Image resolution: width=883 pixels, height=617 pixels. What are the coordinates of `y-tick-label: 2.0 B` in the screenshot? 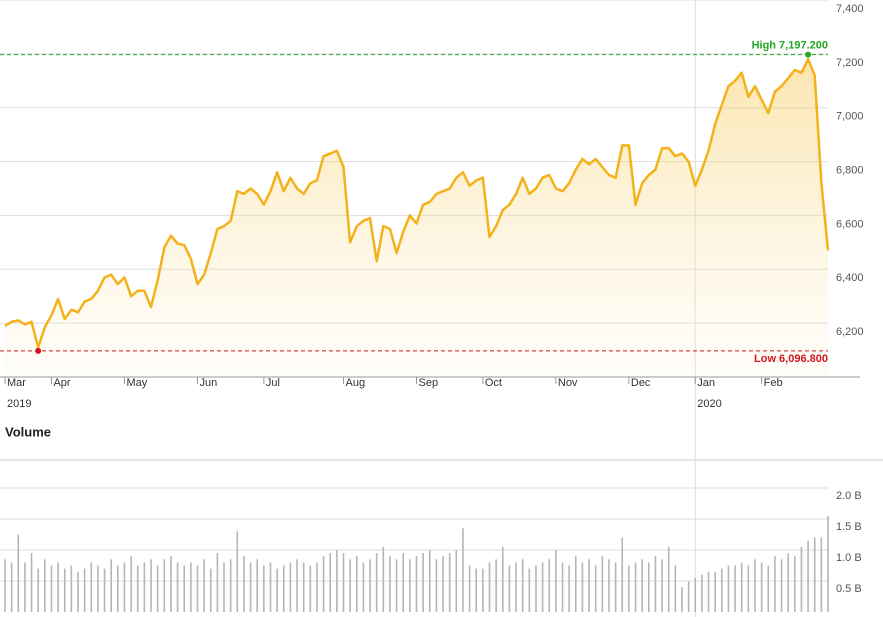 It's located at (849, 496).